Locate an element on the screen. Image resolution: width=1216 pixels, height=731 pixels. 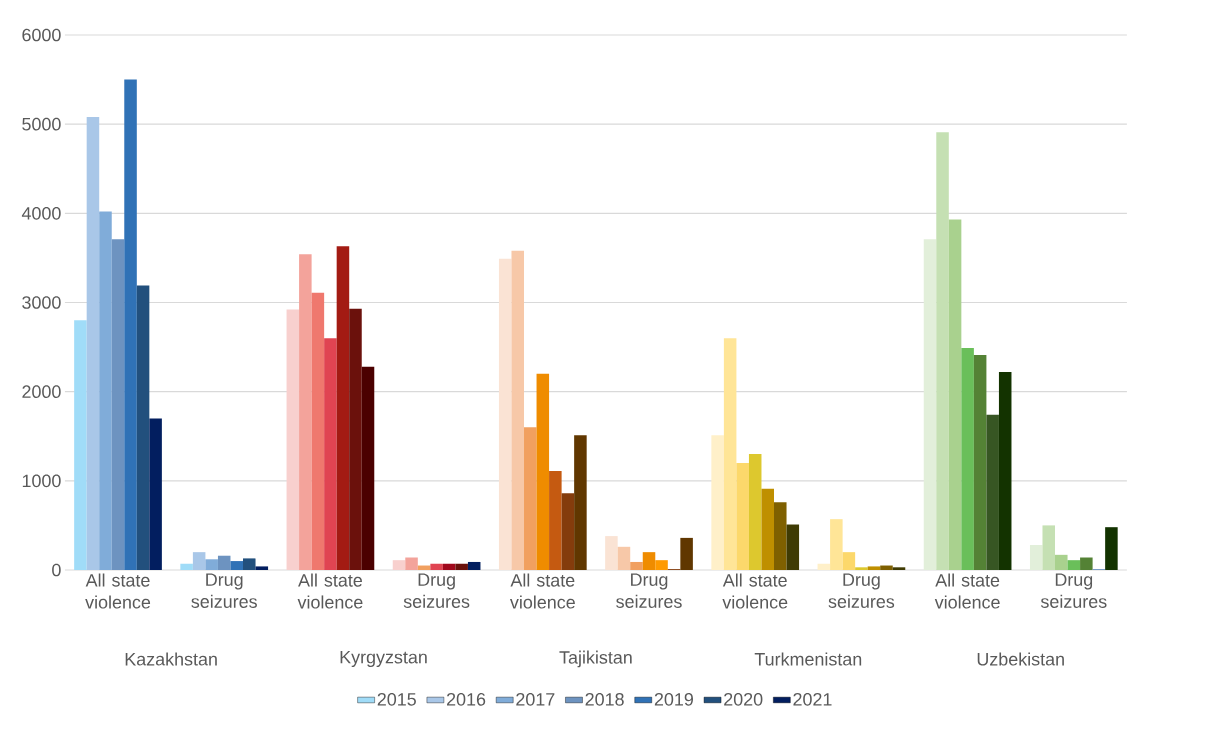
text: Tajikistan is located at coordinates (595, 659).